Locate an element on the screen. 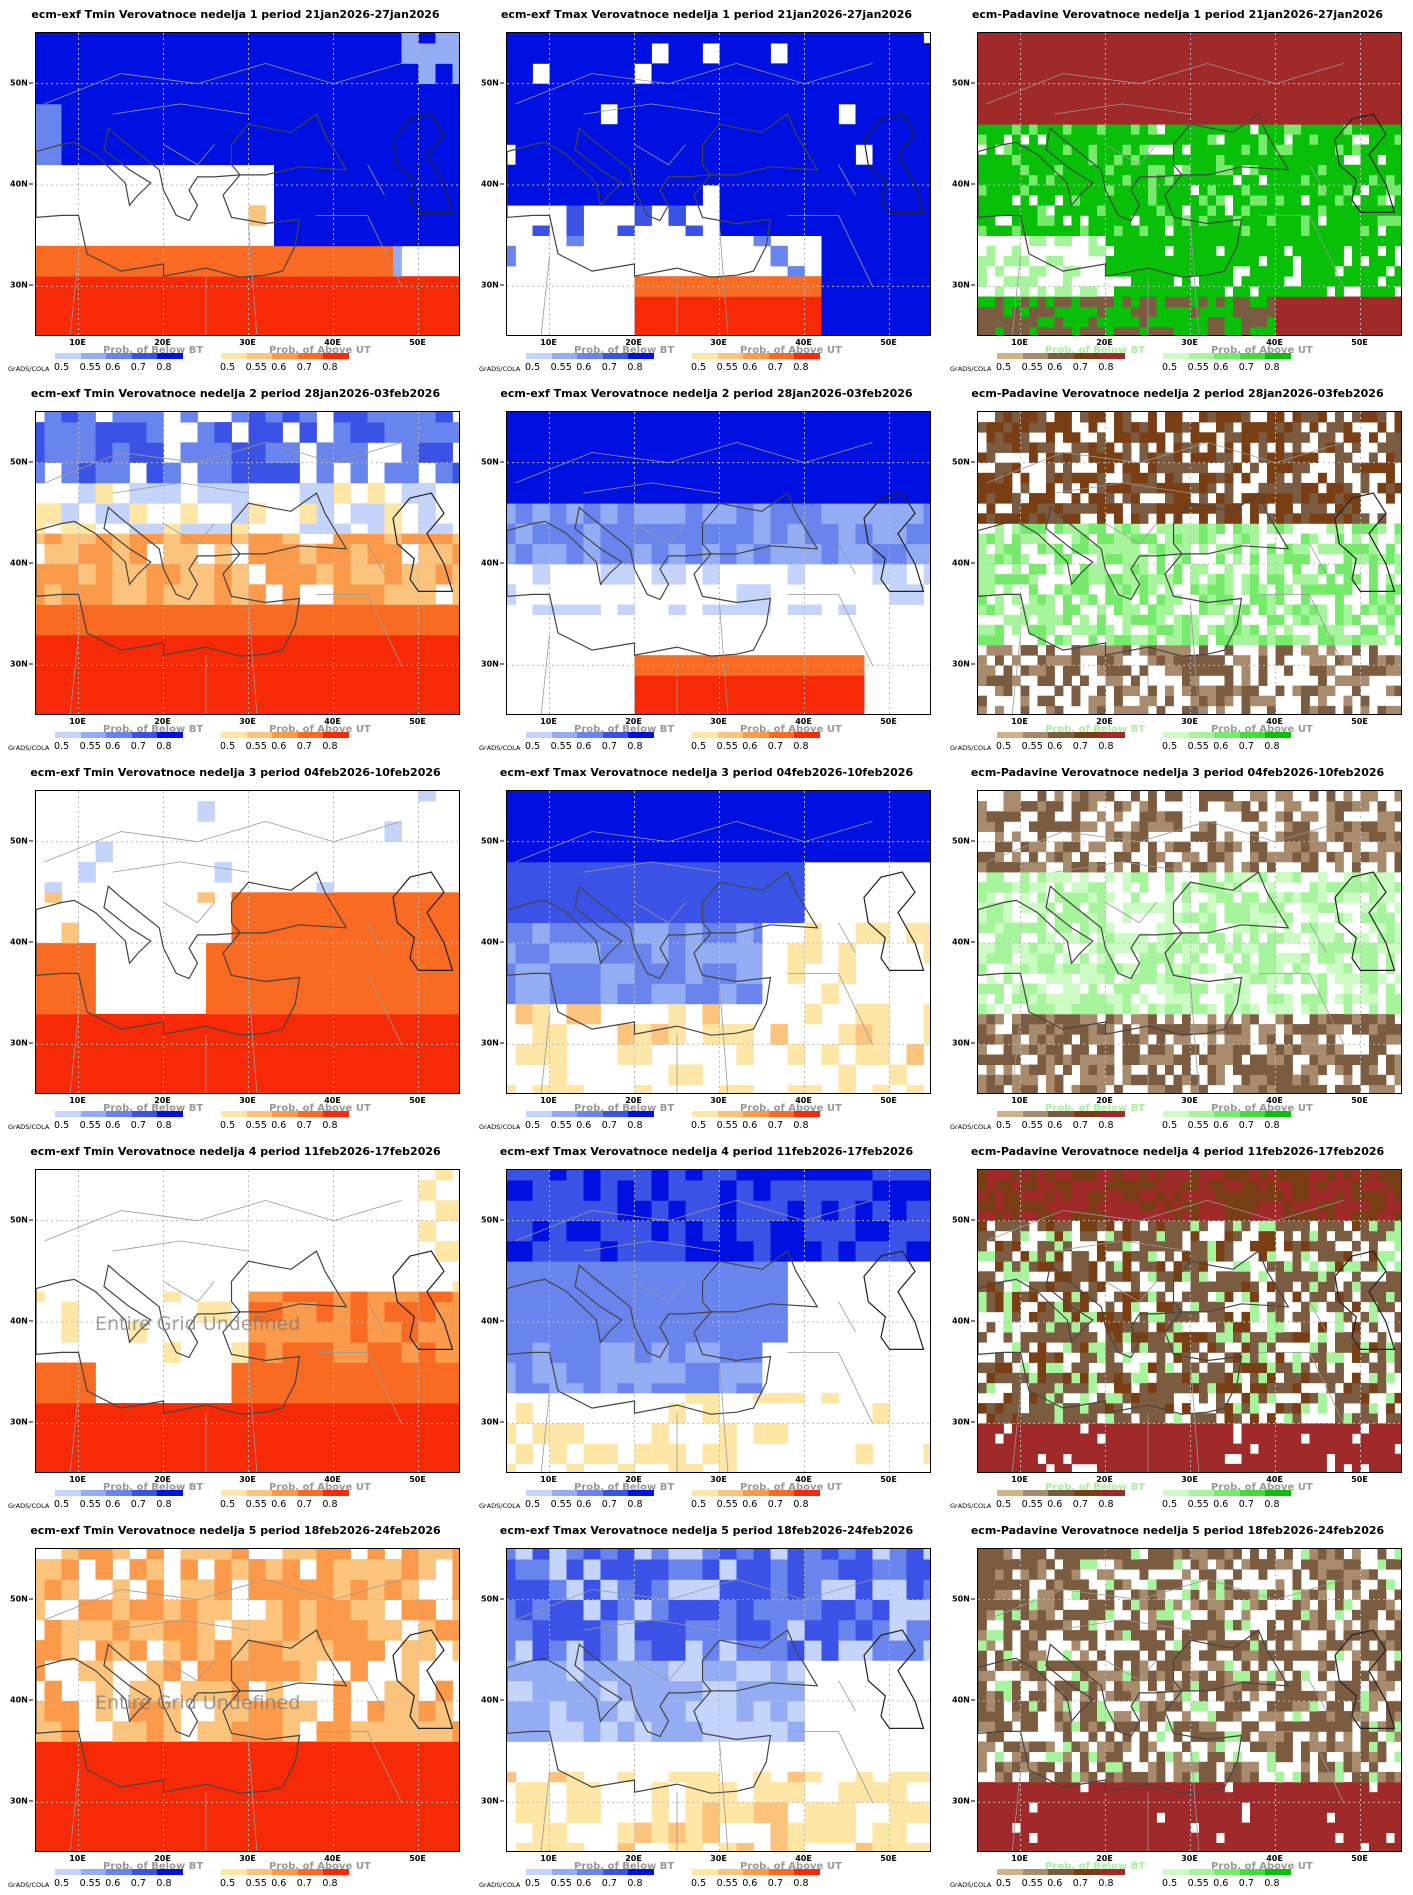 The height and width of the screenshot is (1895, 1413). legend-tick: 0.55 is located at coordinates (90, 367).